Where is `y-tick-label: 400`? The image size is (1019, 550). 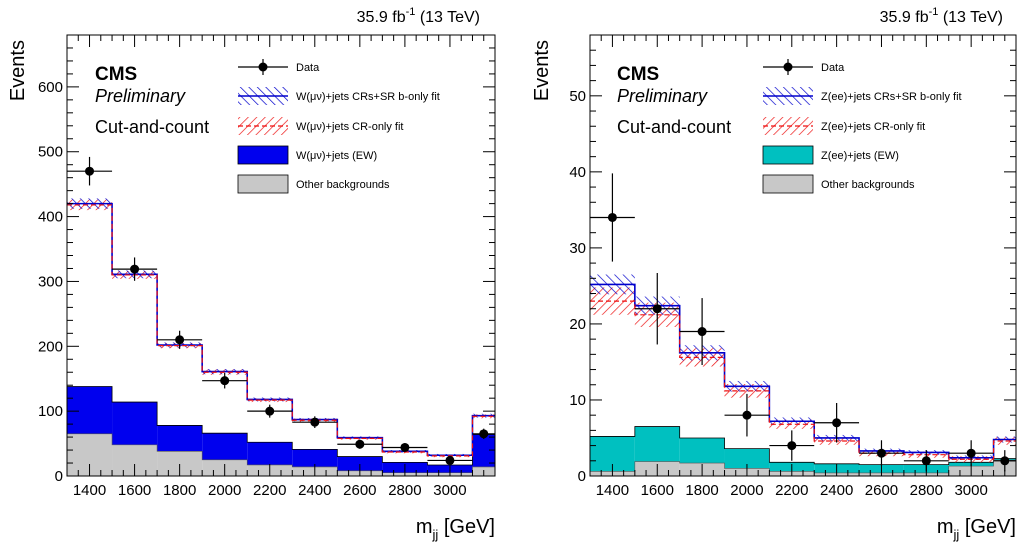 y-tick-label: 400 is located at coordinates (50, 217).